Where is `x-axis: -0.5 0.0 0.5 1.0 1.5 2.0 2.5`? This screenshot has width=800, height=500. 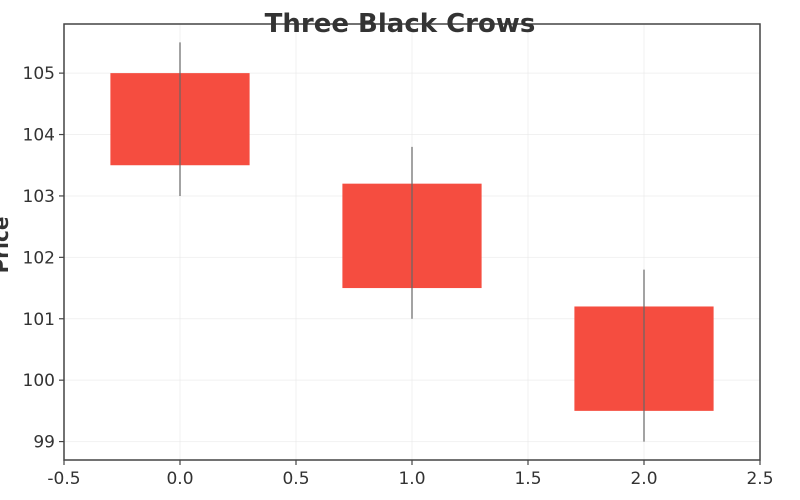 x-axis: -0.5 0.0 0.5 1.0 1.5 2.0 2.5 is located at coordinates (410, 474).